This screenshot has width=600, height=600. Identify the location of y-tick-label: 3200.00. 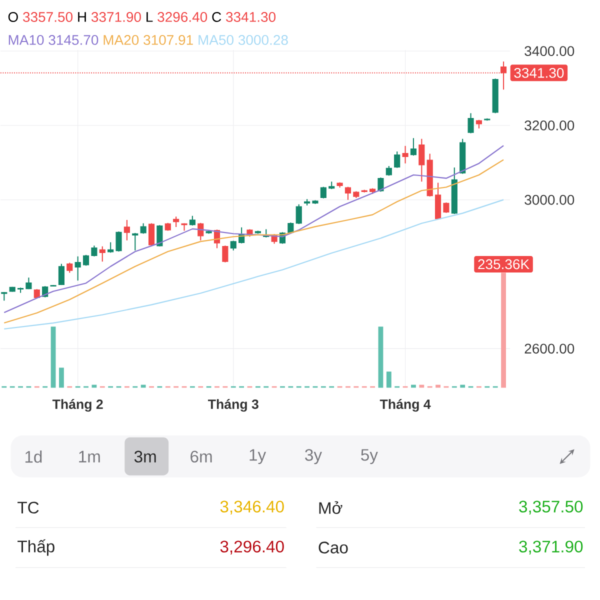
(549, 125).